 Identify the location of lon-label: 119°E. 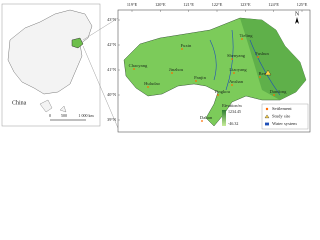
(132, 4).